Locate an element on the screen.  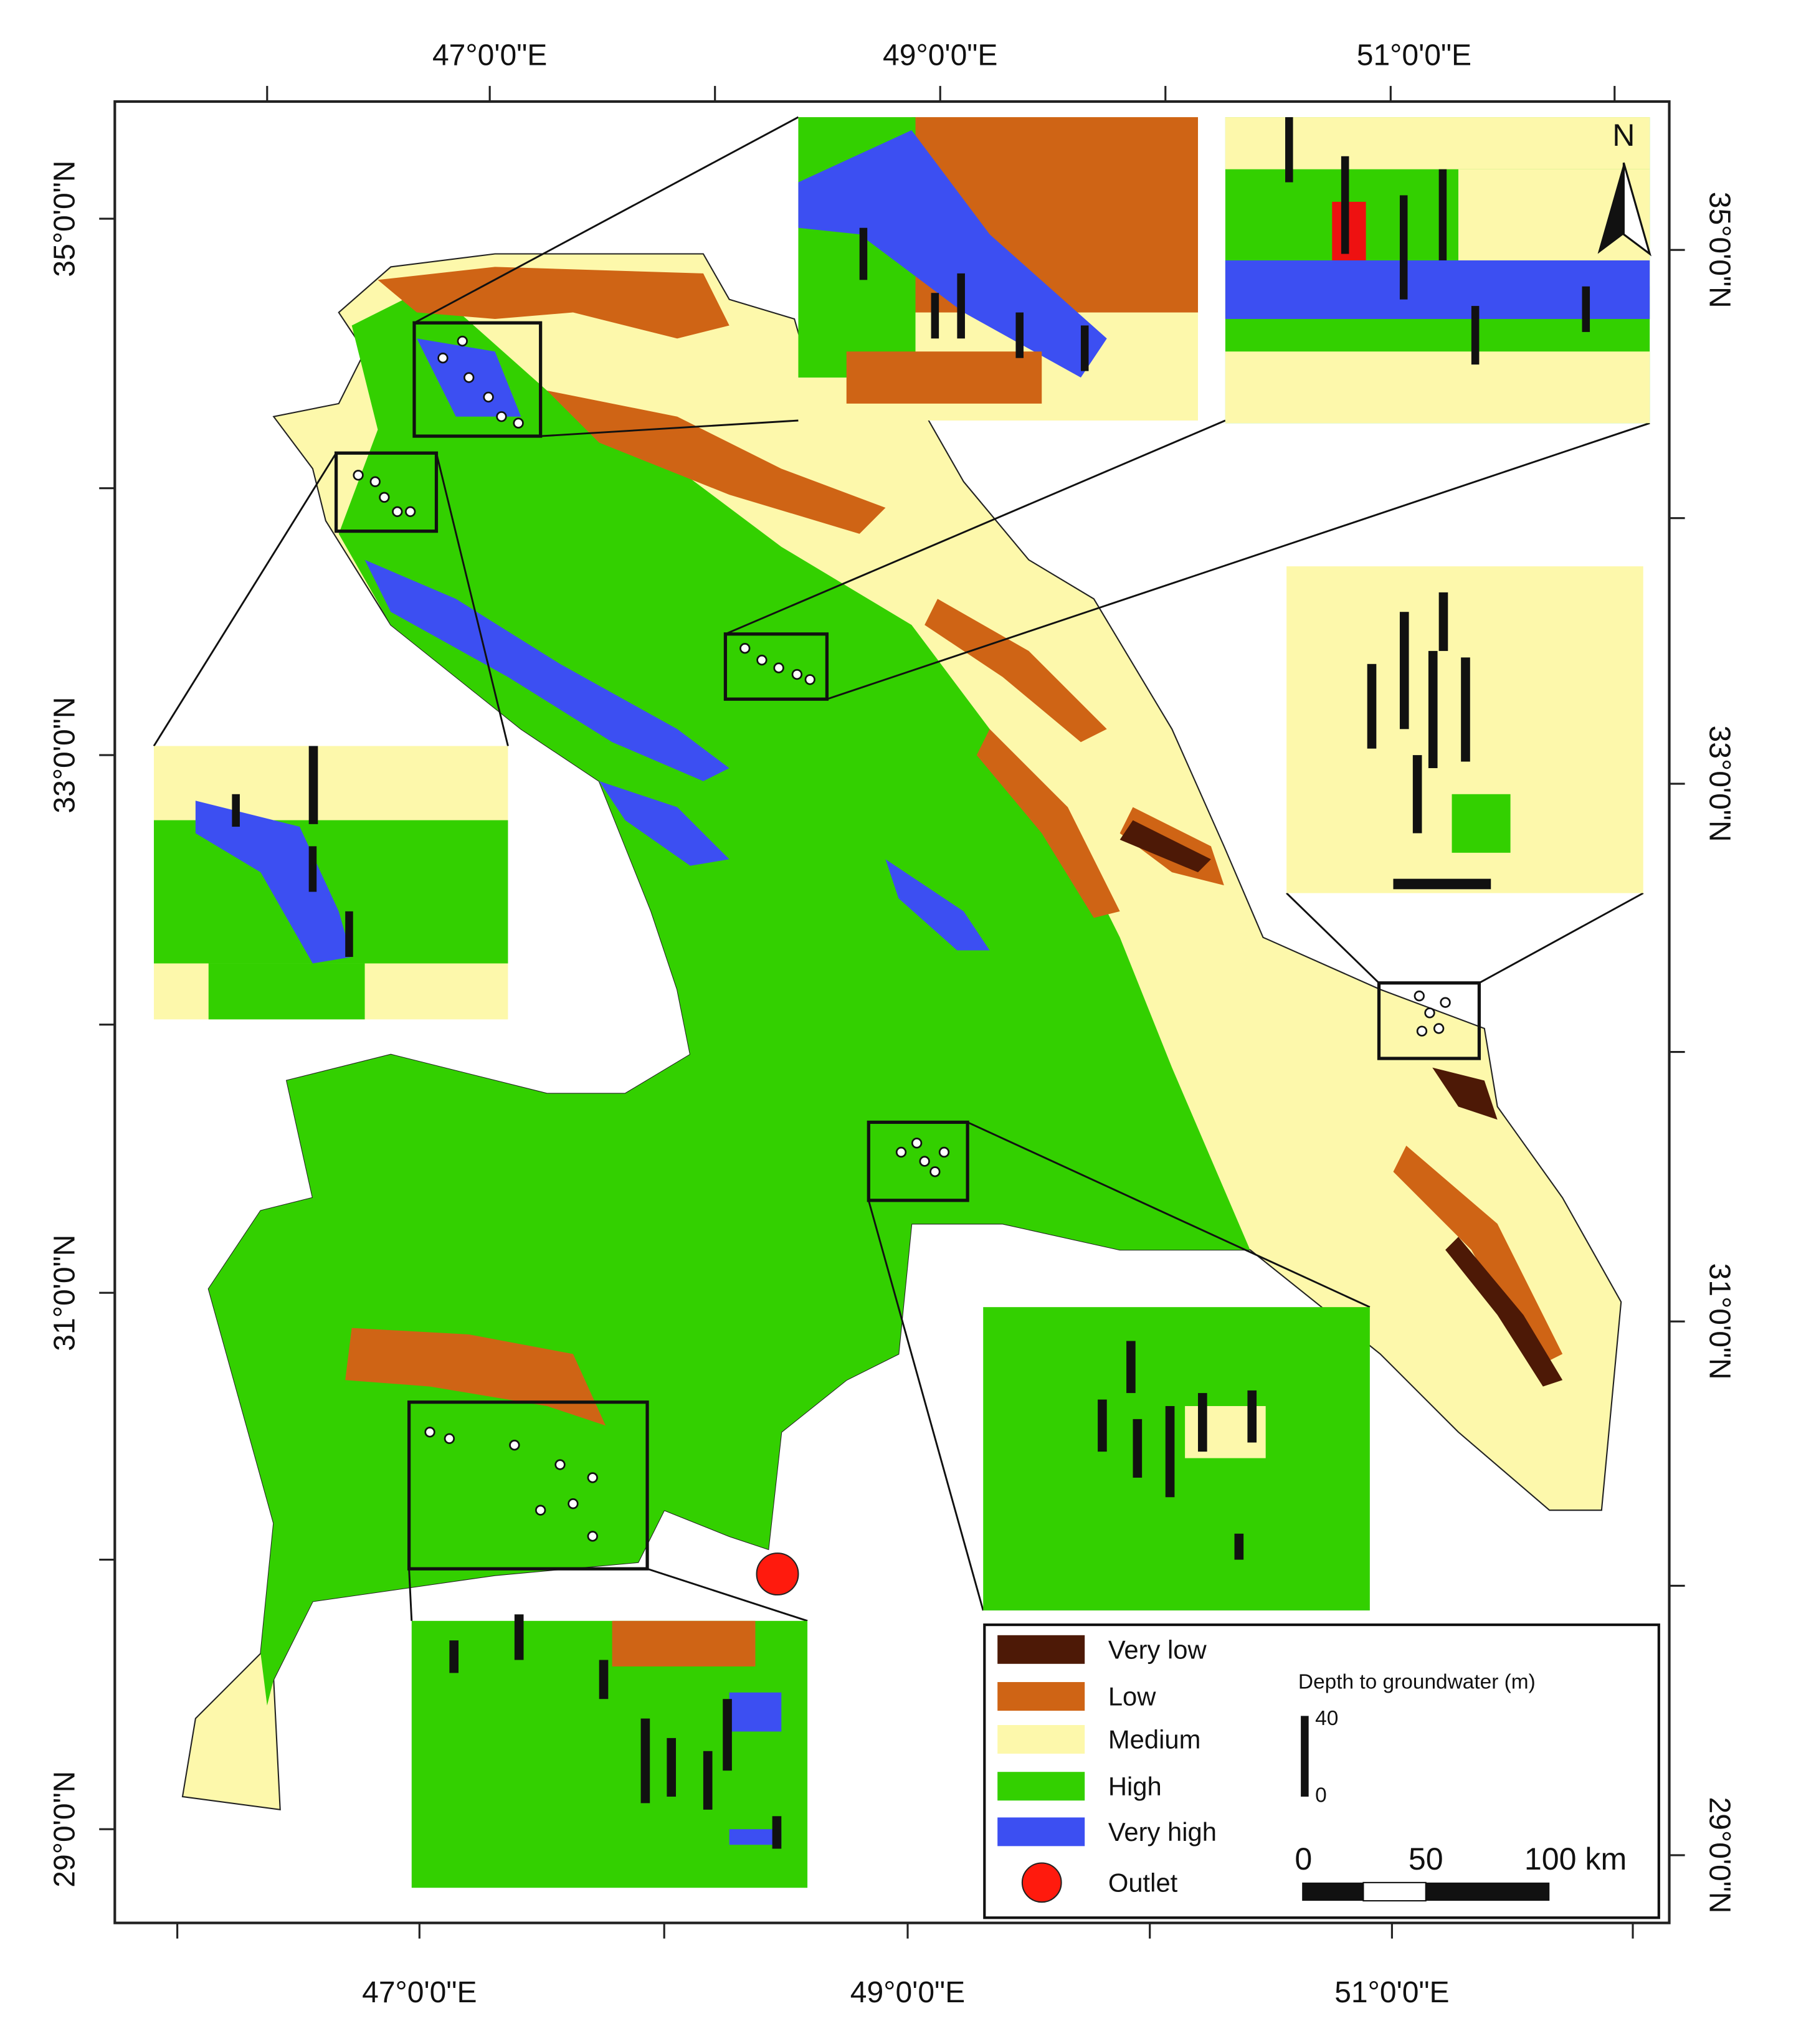
legend-label: Outlet is located at coordinates (1143, 1882).